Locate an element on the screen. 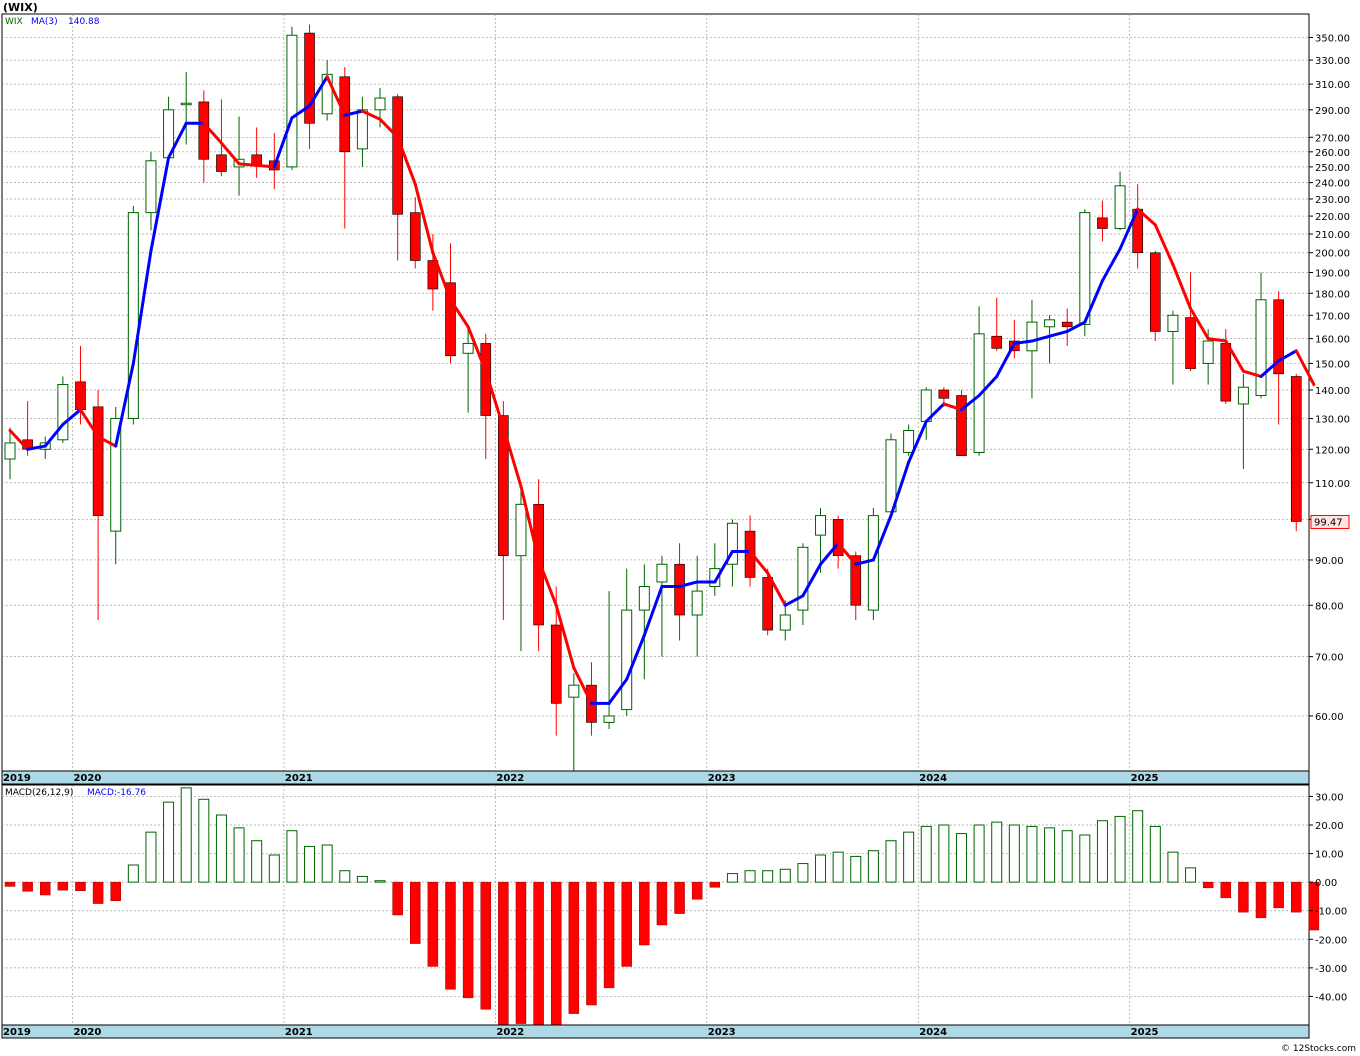 This screenshot has height=1056, width=1360. chart-title: (WIX) is located at coordinates (20, 7).